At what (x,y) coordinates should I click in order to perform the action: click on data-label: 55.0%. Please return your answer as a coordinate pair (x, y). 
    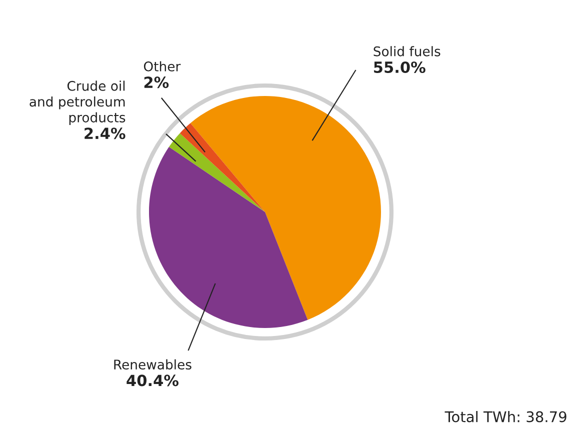
    Looking at the image, I should click on (400, 67).